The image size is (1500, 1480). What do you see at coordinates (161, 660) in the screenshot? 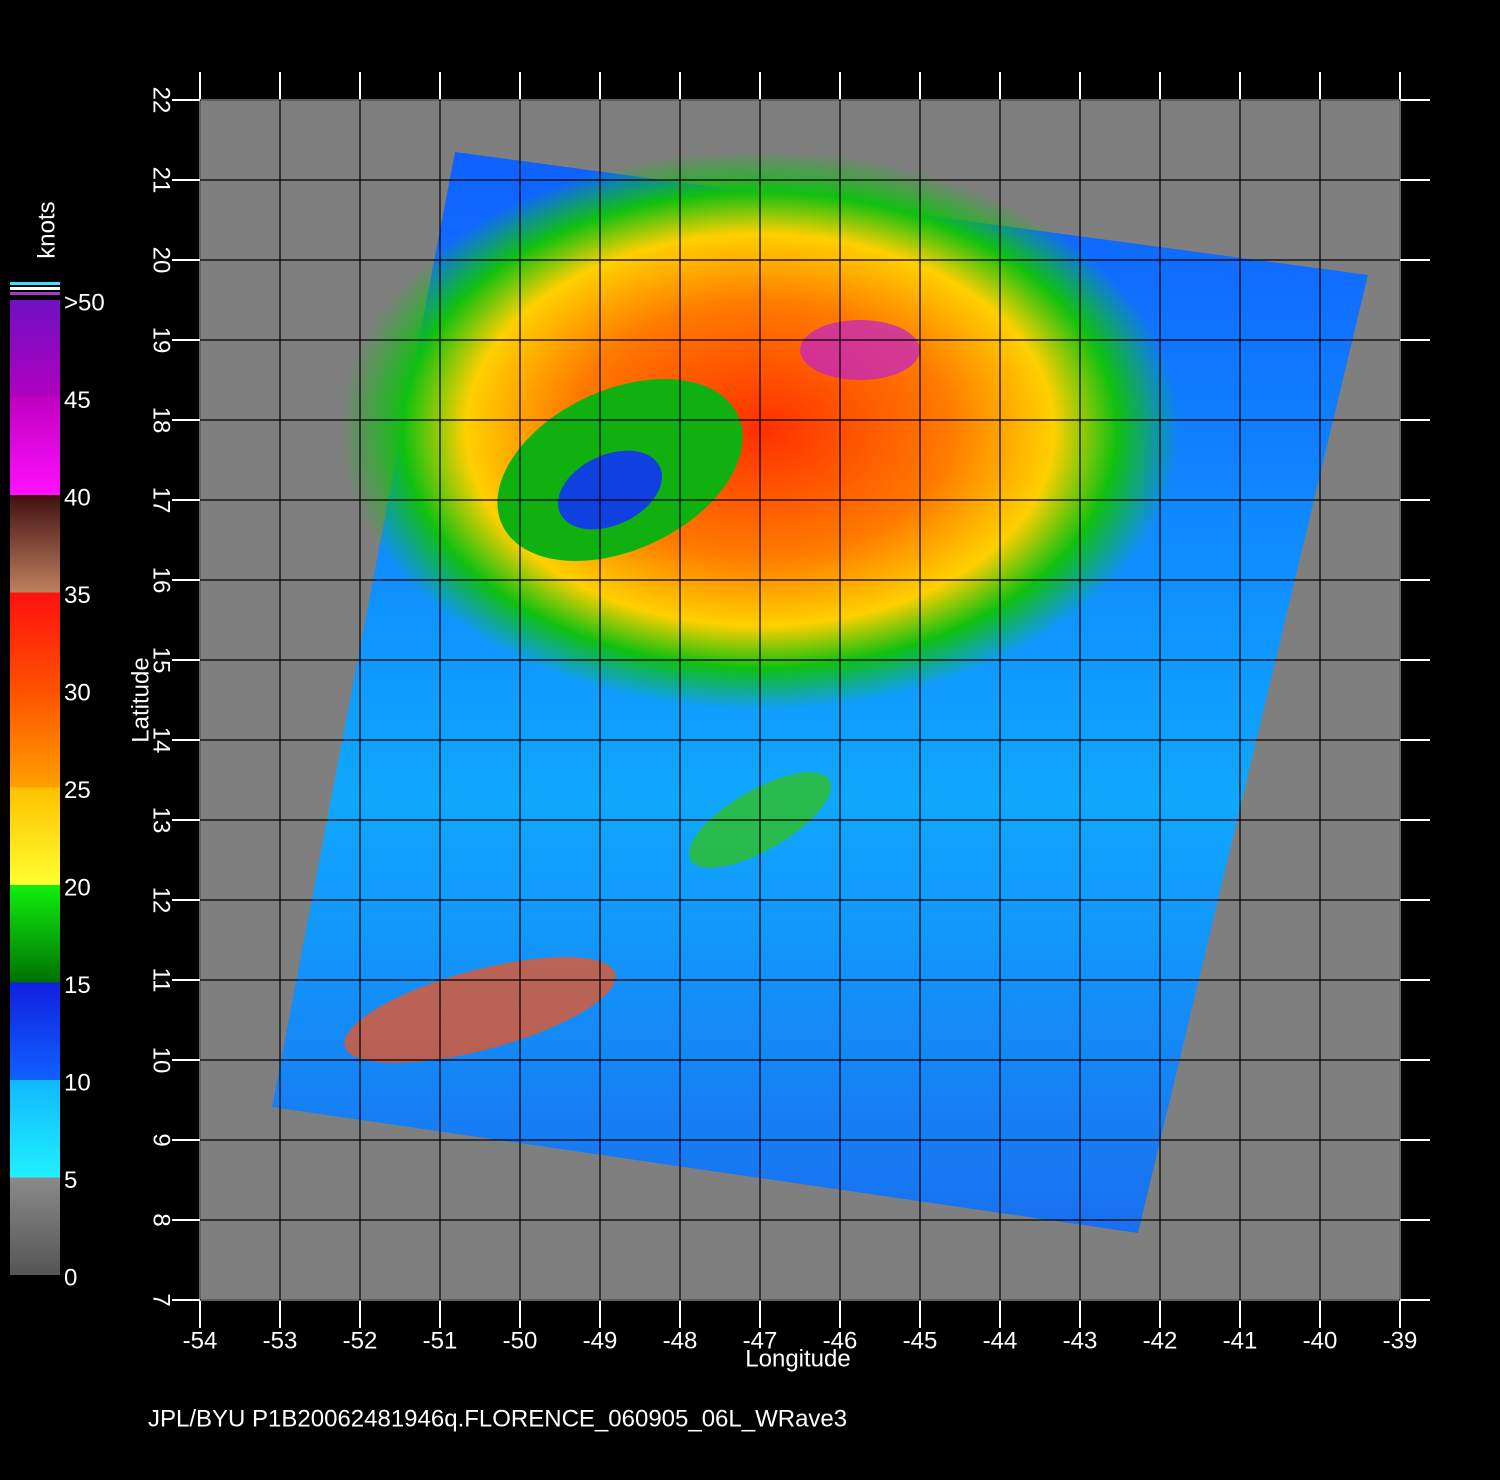
I see `y-tick-label: 15` at bounding box center [161, 660].